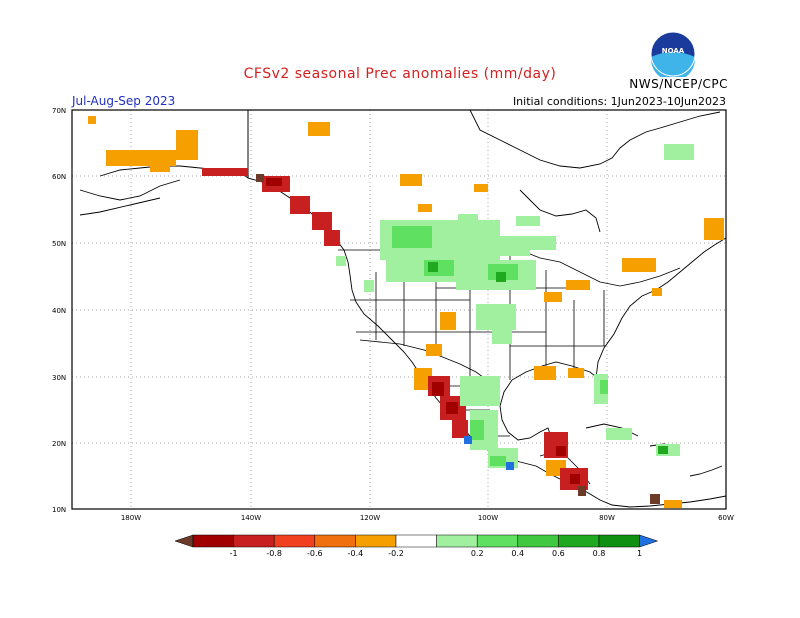  What do you see at coordinates (59, 244) in the screenshot?
I see `lat-label: 50N` at bounding box center [59, 244].